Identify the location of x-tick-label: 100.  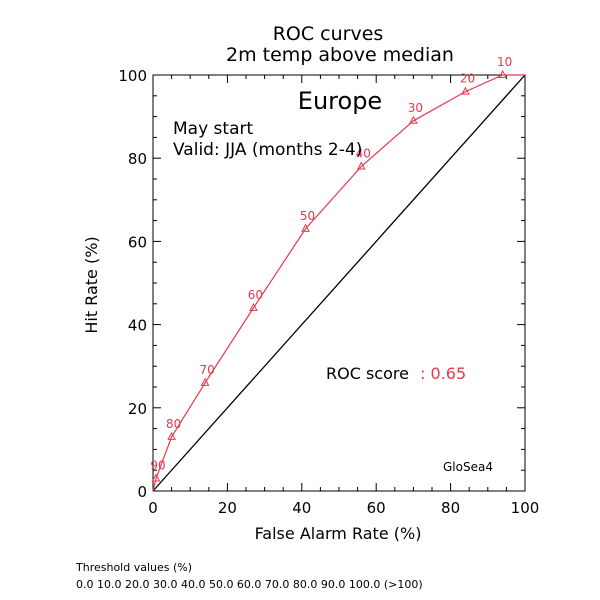
(525, 508).